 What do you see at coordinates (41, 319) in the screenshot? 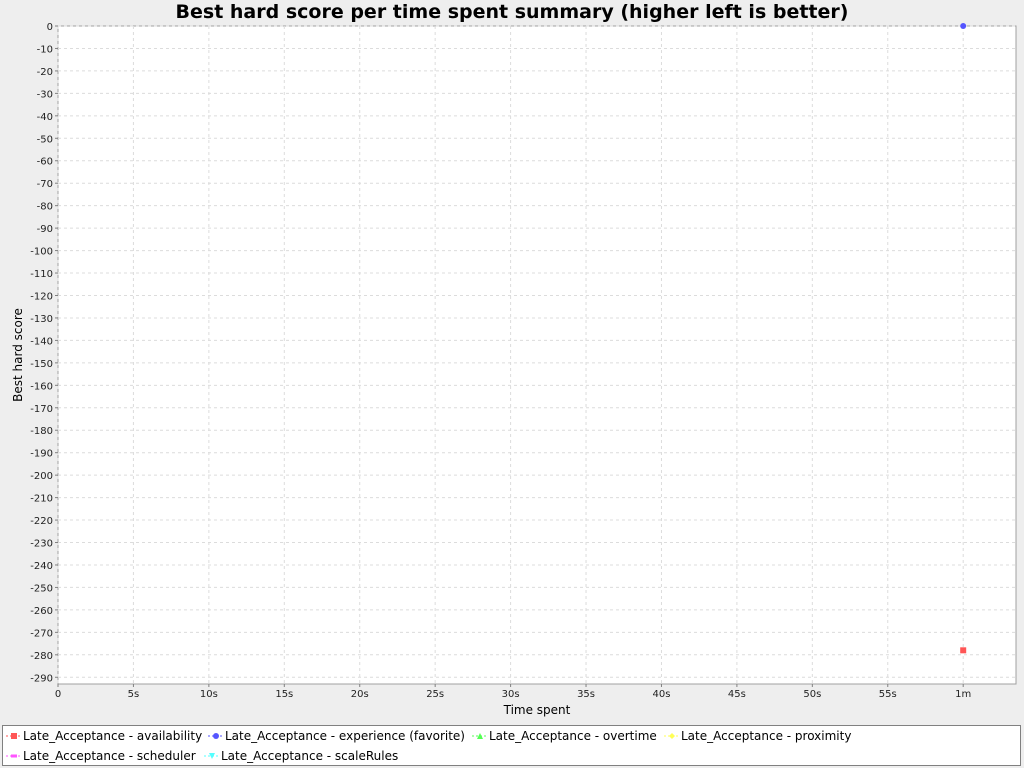
I see `y-tick-label: -130` at bounding box center [41, 319].